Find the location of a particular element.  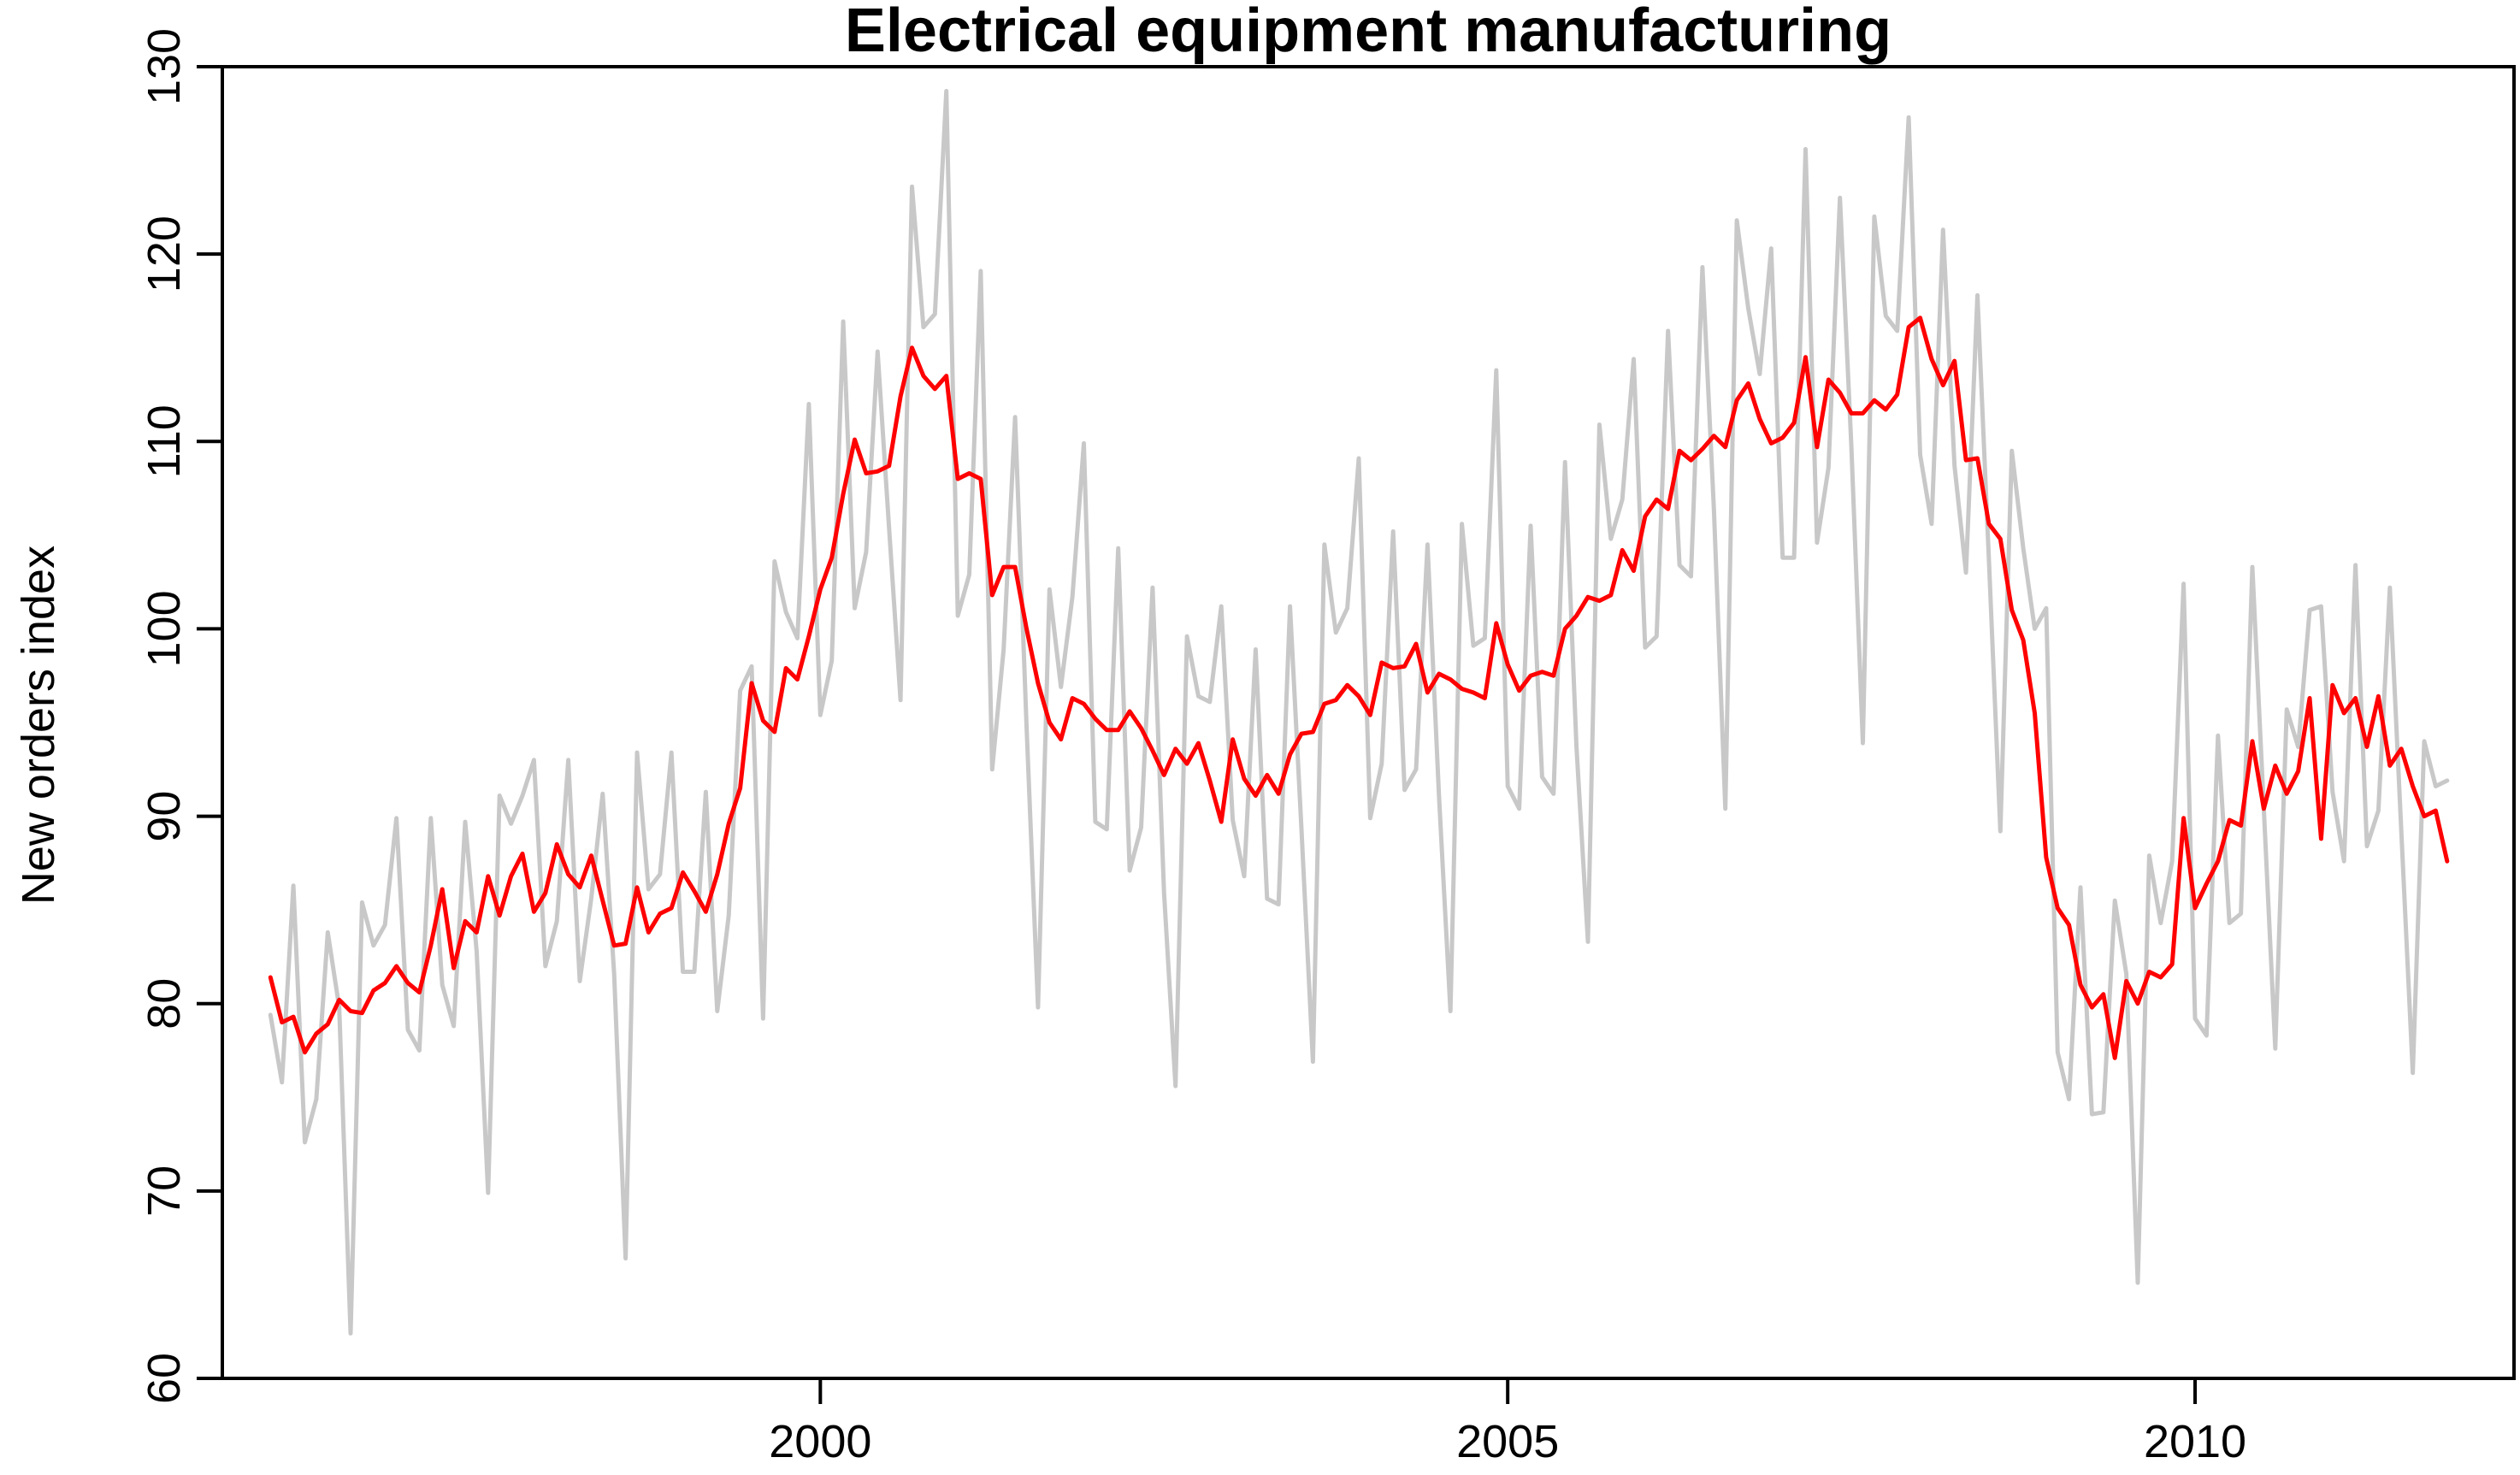

y-tick-label: 70 is located at coordinates (164, 1191).